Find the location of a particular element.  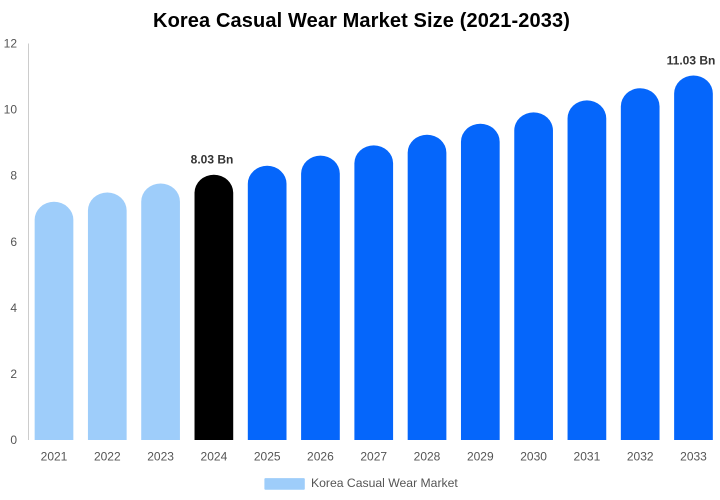

svg-text: 8 is located at coordinates (13, 176).